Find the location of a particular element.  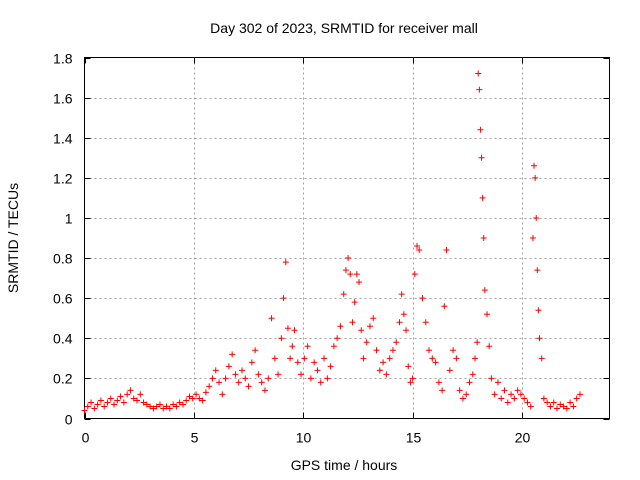

x-tick-label: 15 is located at coordinates (414, 438).